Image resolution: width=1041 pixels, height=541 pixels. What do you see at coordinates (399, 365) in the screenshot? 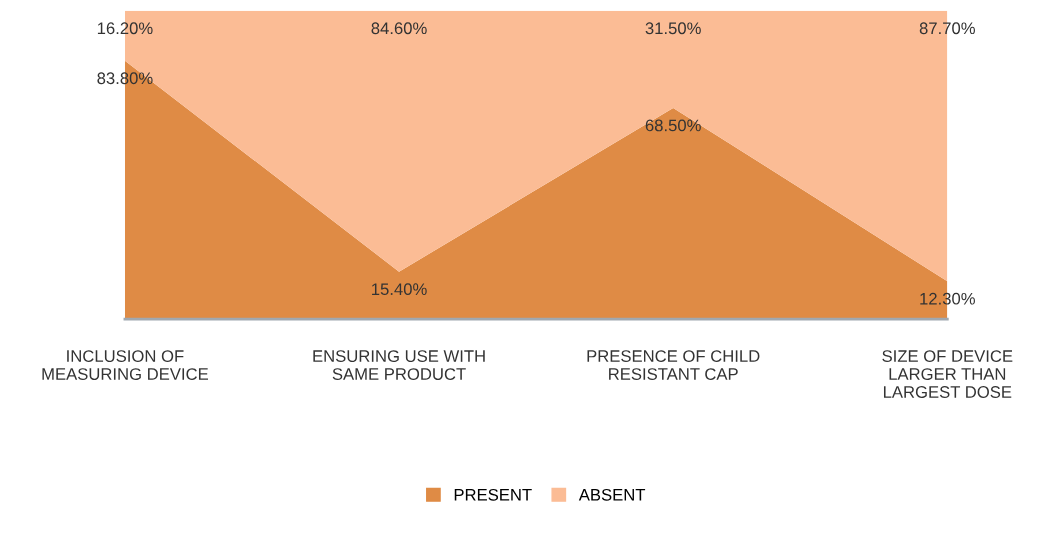
I see `x-tick-label: ENSURING USE WITH SAME PRODUCT` at bounding box center [399, 365].